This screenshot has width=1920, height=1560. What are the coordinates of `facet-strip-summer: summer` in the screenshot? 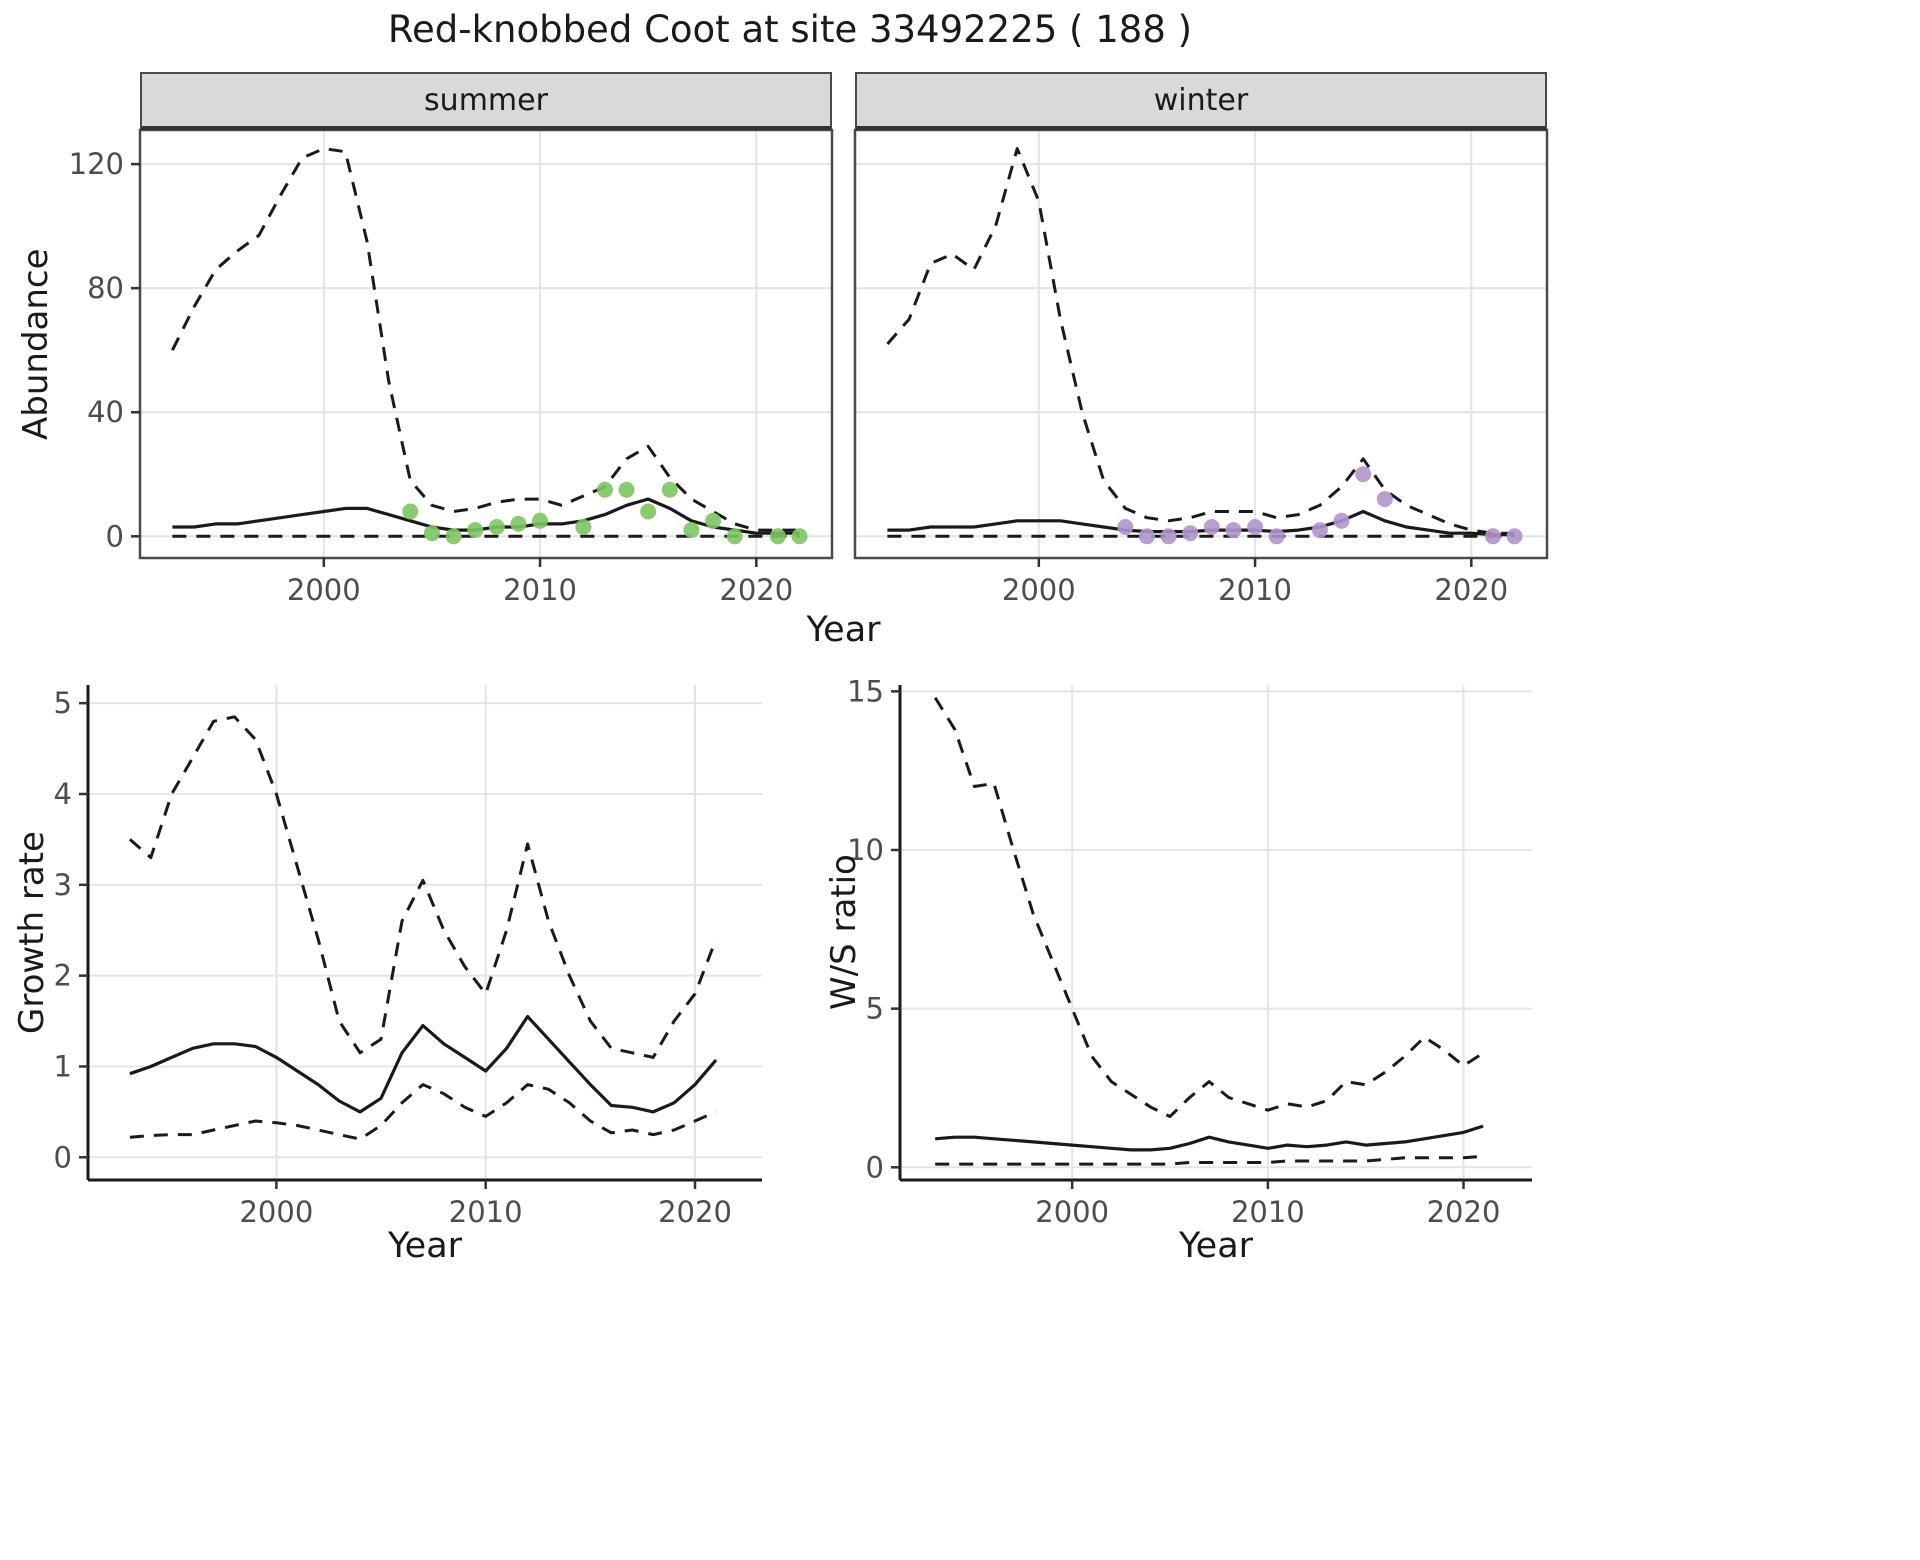 It's located at (486, 101).